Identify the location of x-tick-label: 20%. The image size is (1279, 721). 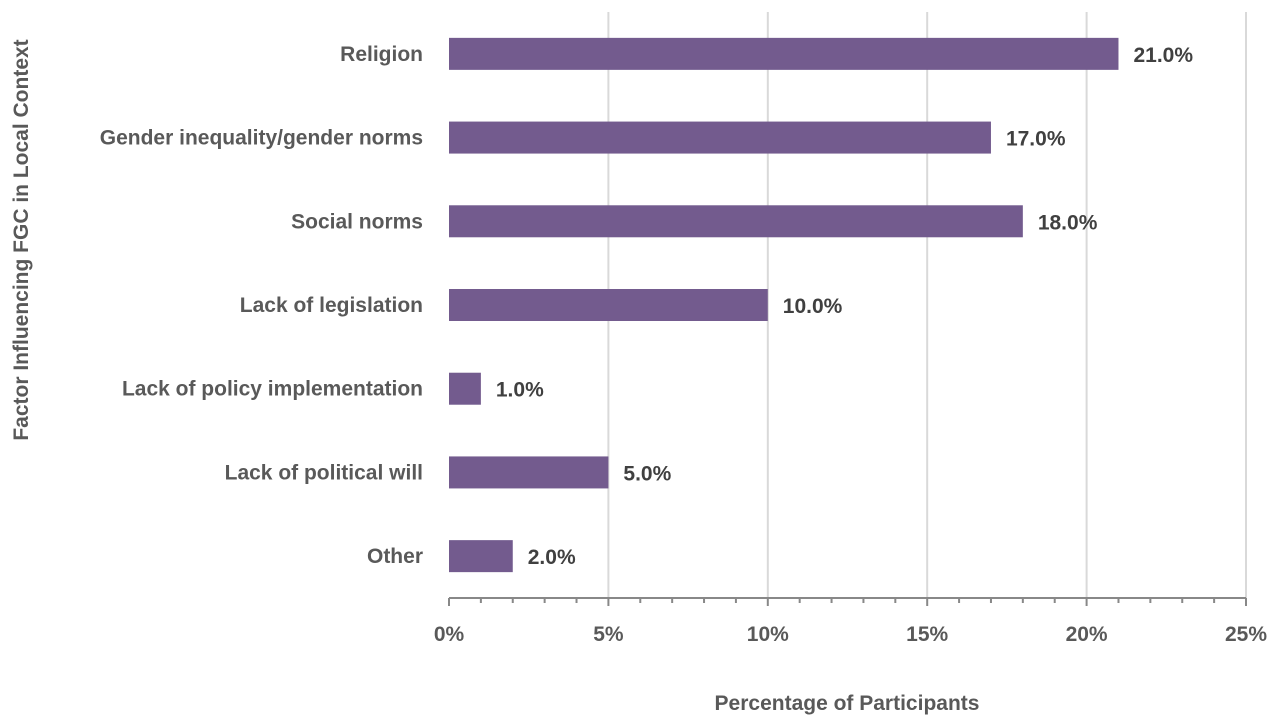
(1087, 634).